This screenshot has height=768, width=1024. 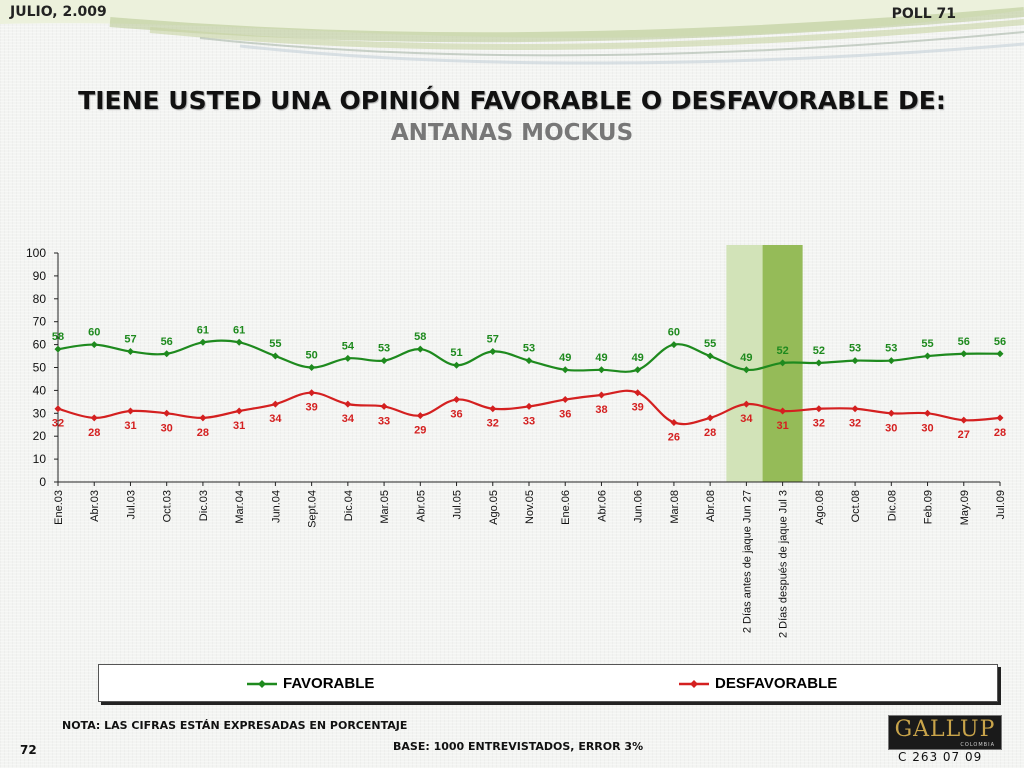 What do you see at coordinates (262, 683) in the screenshot?
I see `favorable-marker-icon` at bounding box center [262, 683].